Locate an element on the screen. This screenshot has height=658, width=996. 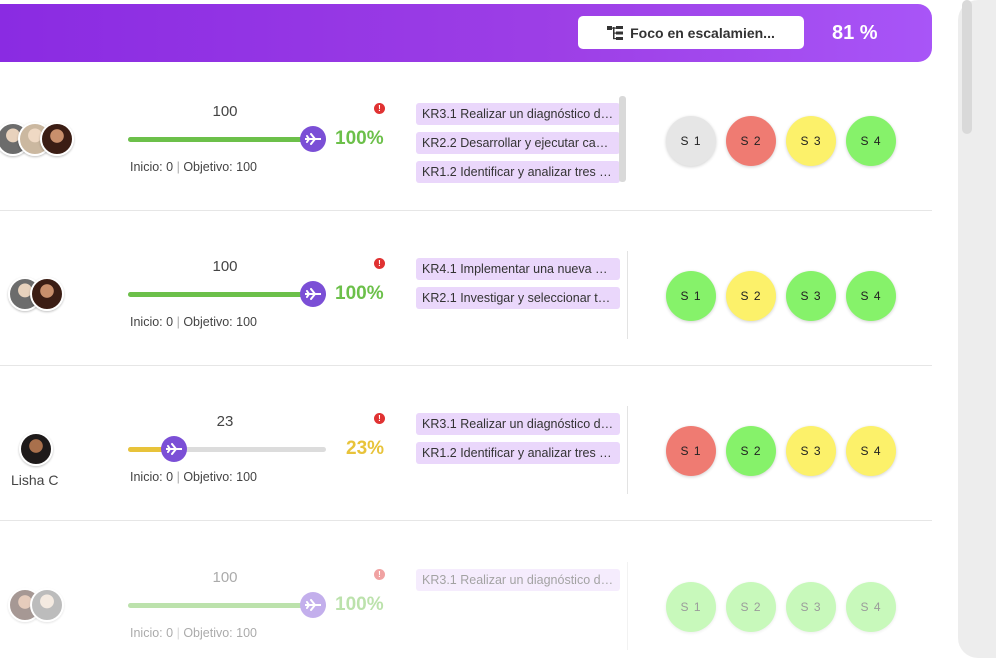
hierarchy-icon is located at coordinates (615, 32).